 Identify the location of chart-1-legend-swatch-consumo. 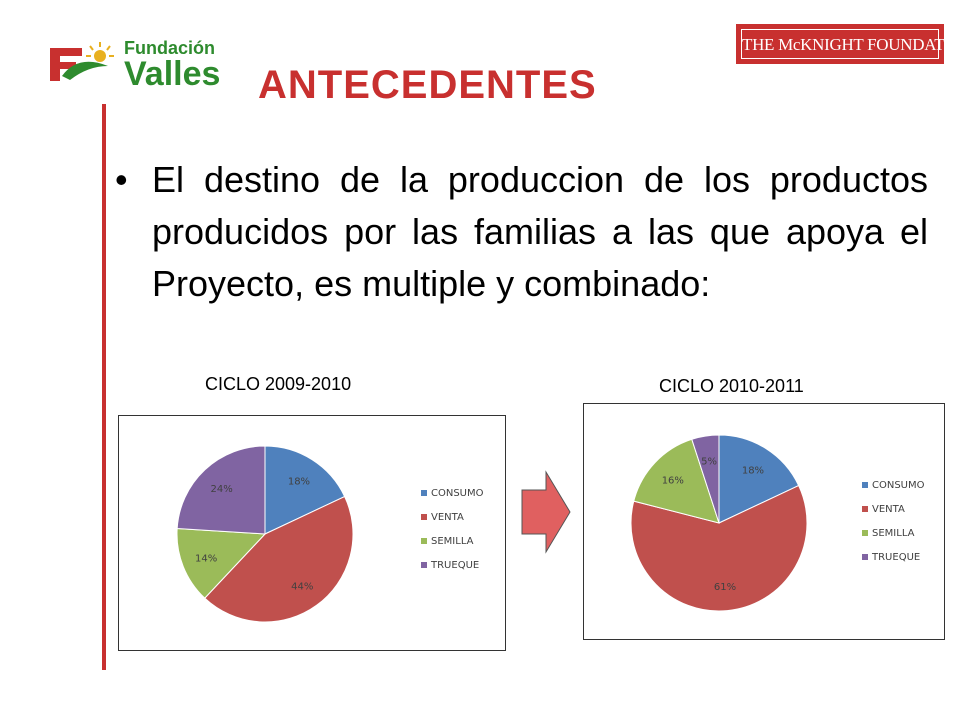
(424, 493).